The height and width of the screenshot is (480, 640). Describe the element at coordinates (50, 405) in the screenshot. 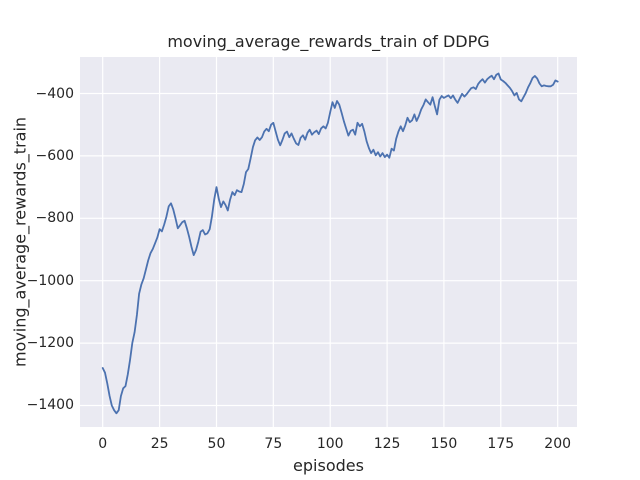

I see `y-tick-label: −1400` at that location.